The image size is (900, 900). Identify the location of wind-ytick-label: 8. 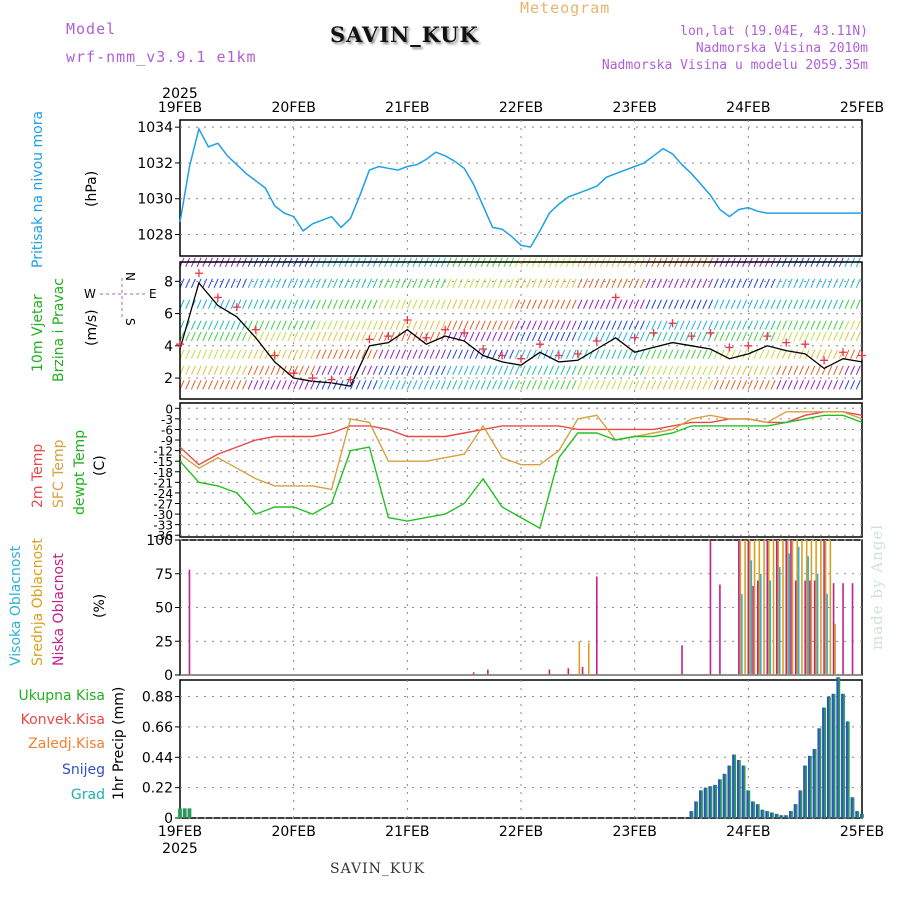
(168, 282).